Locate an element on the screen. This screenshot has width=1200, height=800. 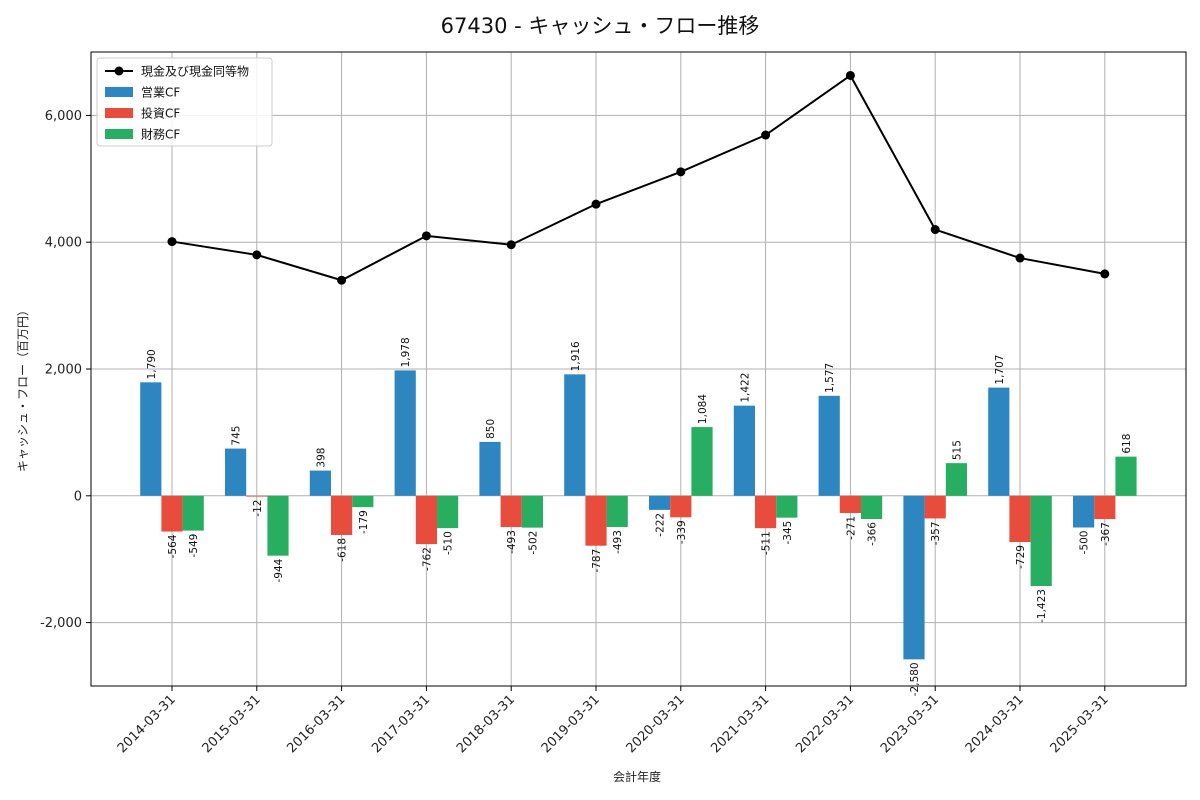
bar-営業CF-2016-03-31 is located at coordinates (320, 483).